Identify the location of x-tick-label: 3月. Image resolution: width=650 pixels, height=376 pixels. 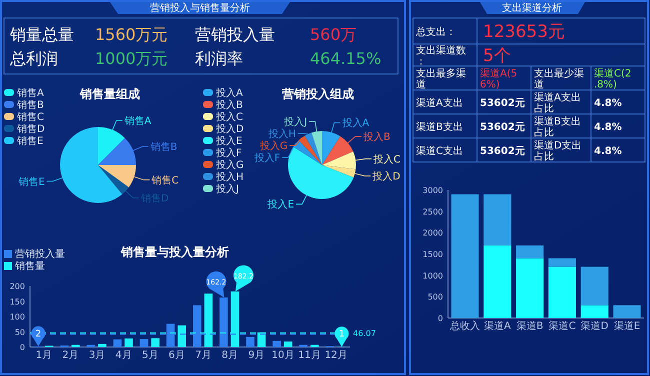
(97, 355).